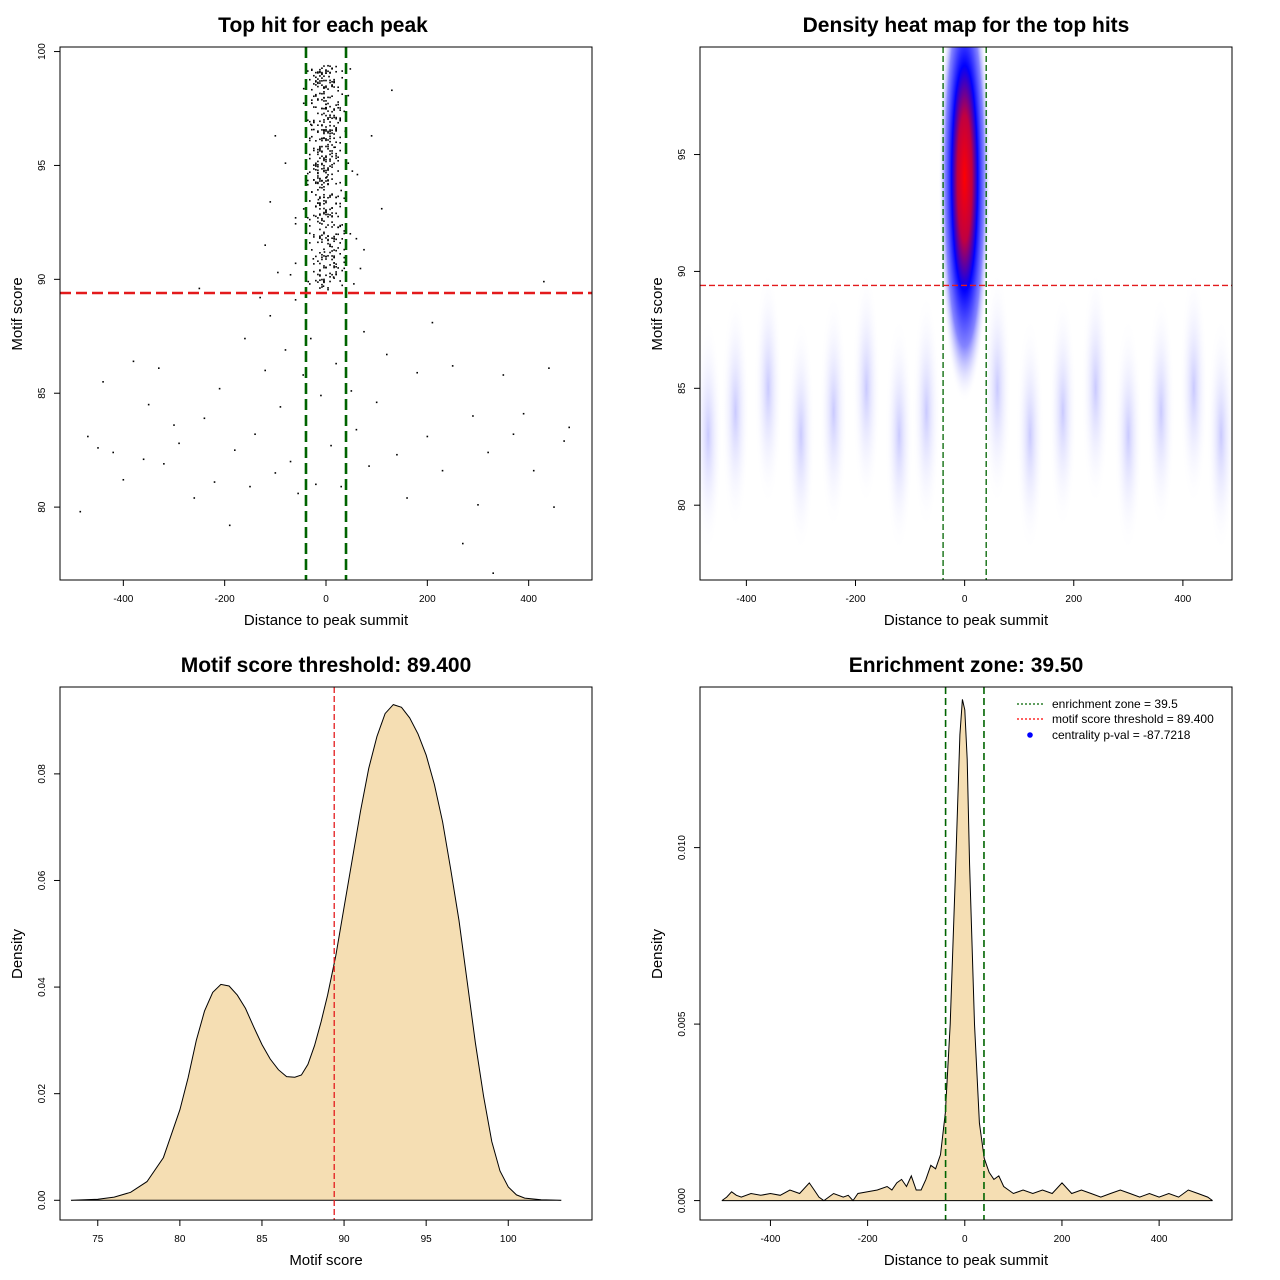  Describe the element at coordinates (326, 599) in the screenshot. I see `x-tick-label: 0` at that location.